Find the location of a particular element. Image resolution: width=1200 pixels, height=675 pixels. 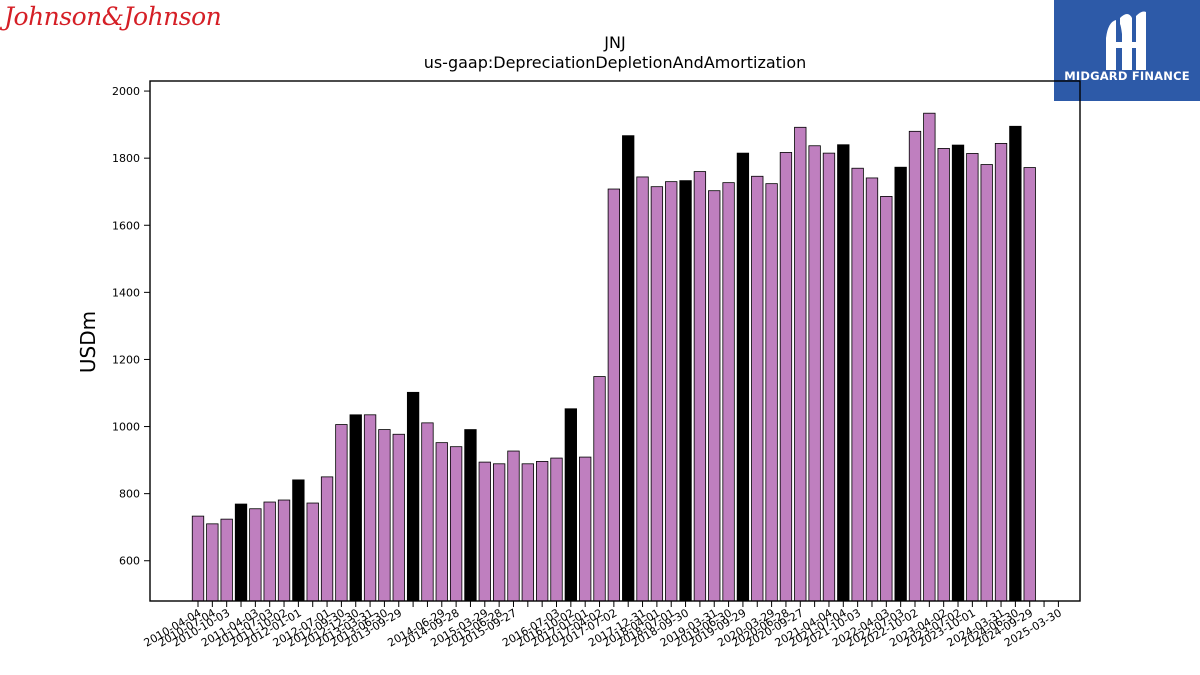

midgard-mark-icon is located at coordinates (1126, 40).